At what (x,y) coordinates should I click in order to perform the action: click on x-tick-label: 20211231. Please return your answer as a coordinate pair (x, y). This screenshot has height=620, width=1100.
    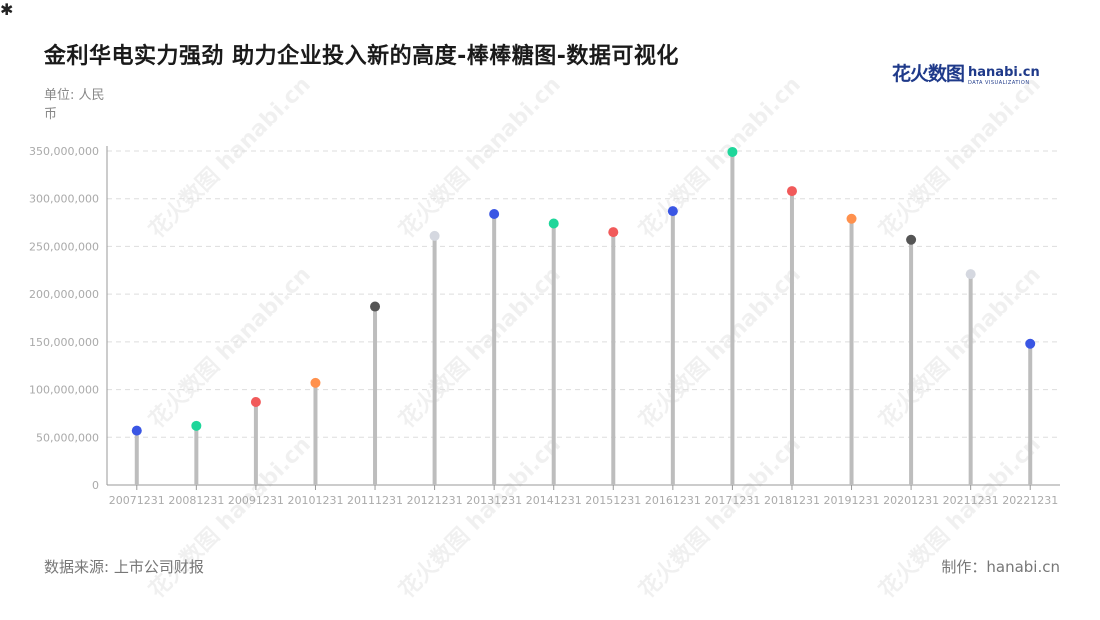
    Looking at the image, I should click on (971, 500).